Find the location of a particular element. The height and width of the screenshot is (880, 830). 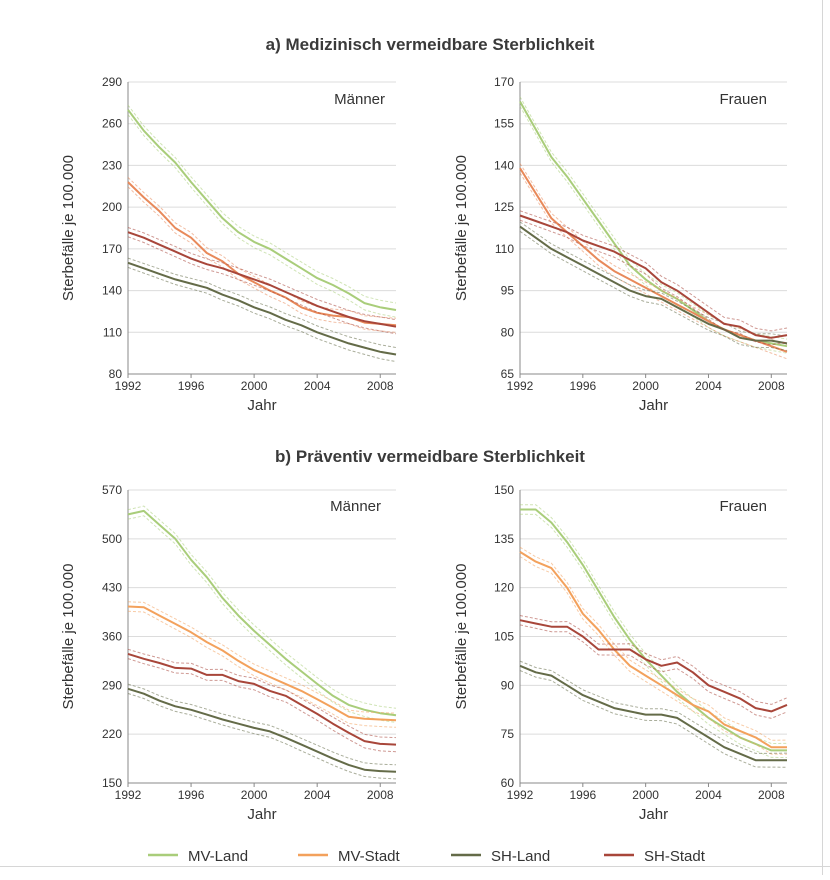

legend-item-mv-land: MV-Land is located at coordinates (198, 856).